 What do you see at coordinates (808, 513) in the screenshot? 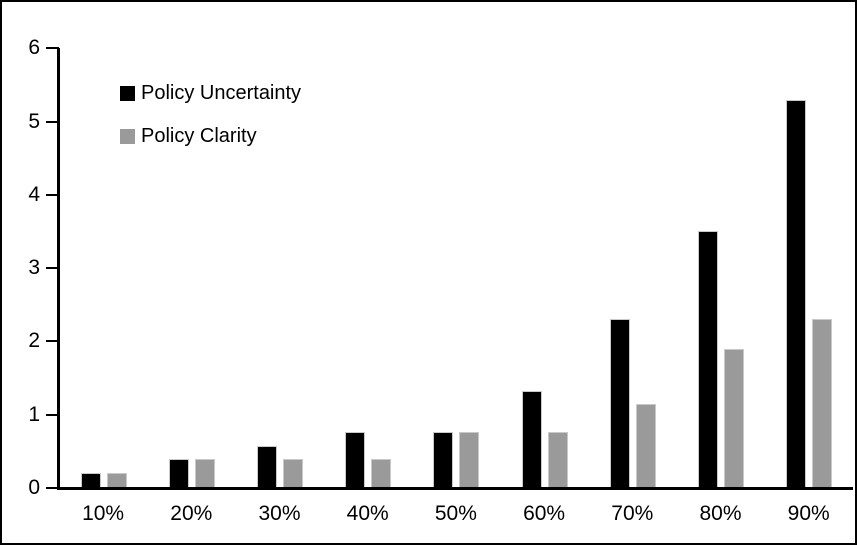
I see `x-axis-label-90-: 90%` at bounding box center [808, 513].